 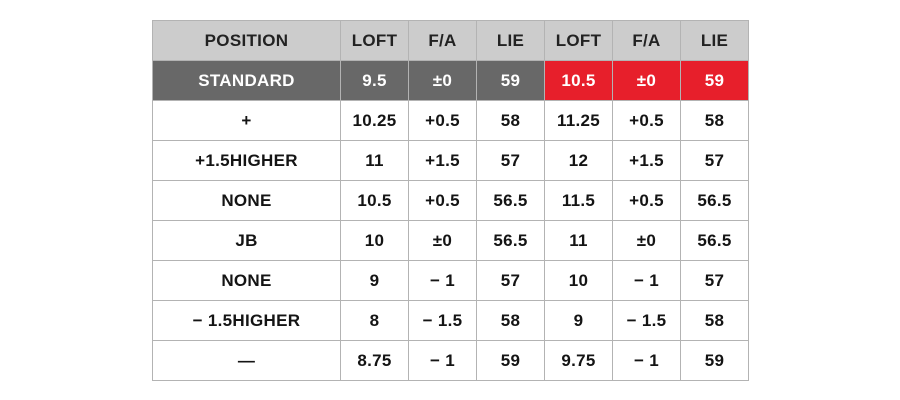 I want to click on table-row-plus-1-5-higher: +1.5HIGHER 11 +1.5 57 12 +1.5 57, so click(x=450, y=160).